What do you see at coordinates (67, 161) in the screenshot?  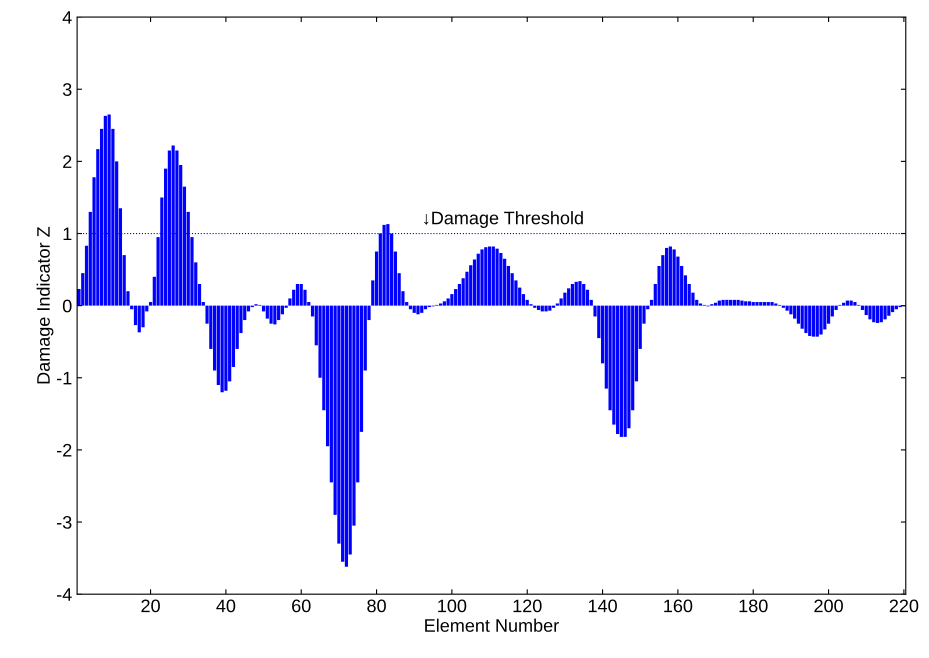 I see `y-tick-label: 2` at bounding box center [67, 161].